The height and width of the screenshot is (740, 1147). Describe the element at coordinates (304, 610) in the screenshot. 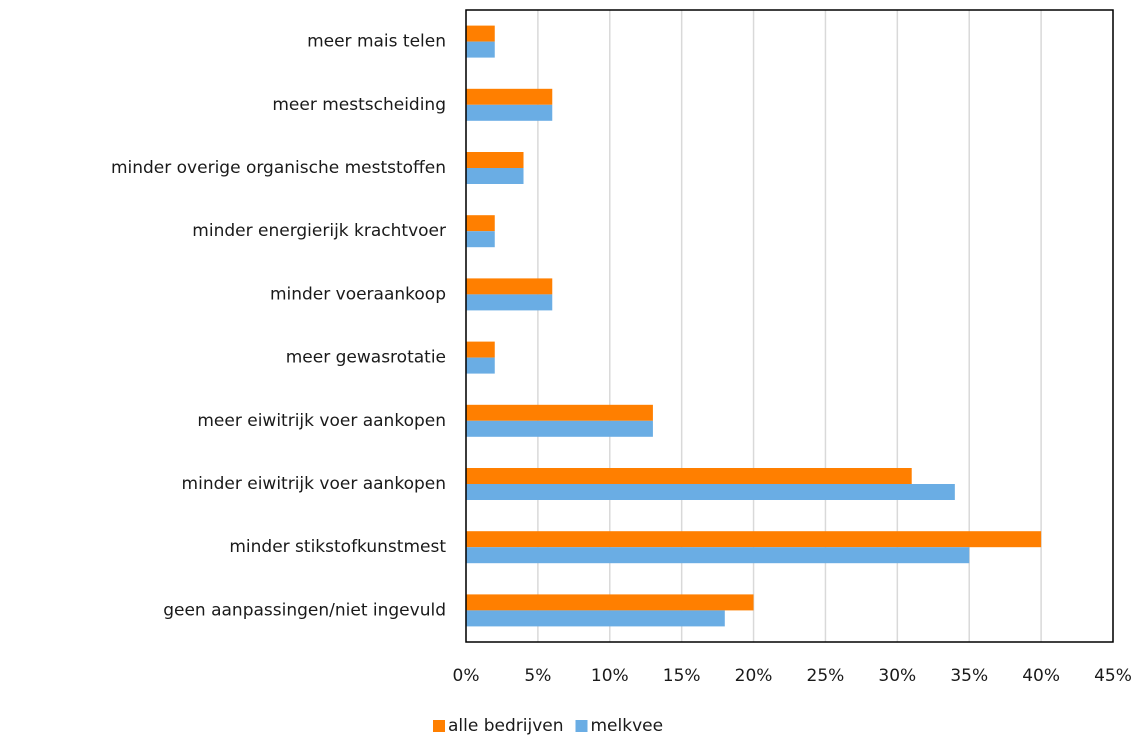

I see `y-tick-label: geen aanpassingen/niet ingevuld` at that location.